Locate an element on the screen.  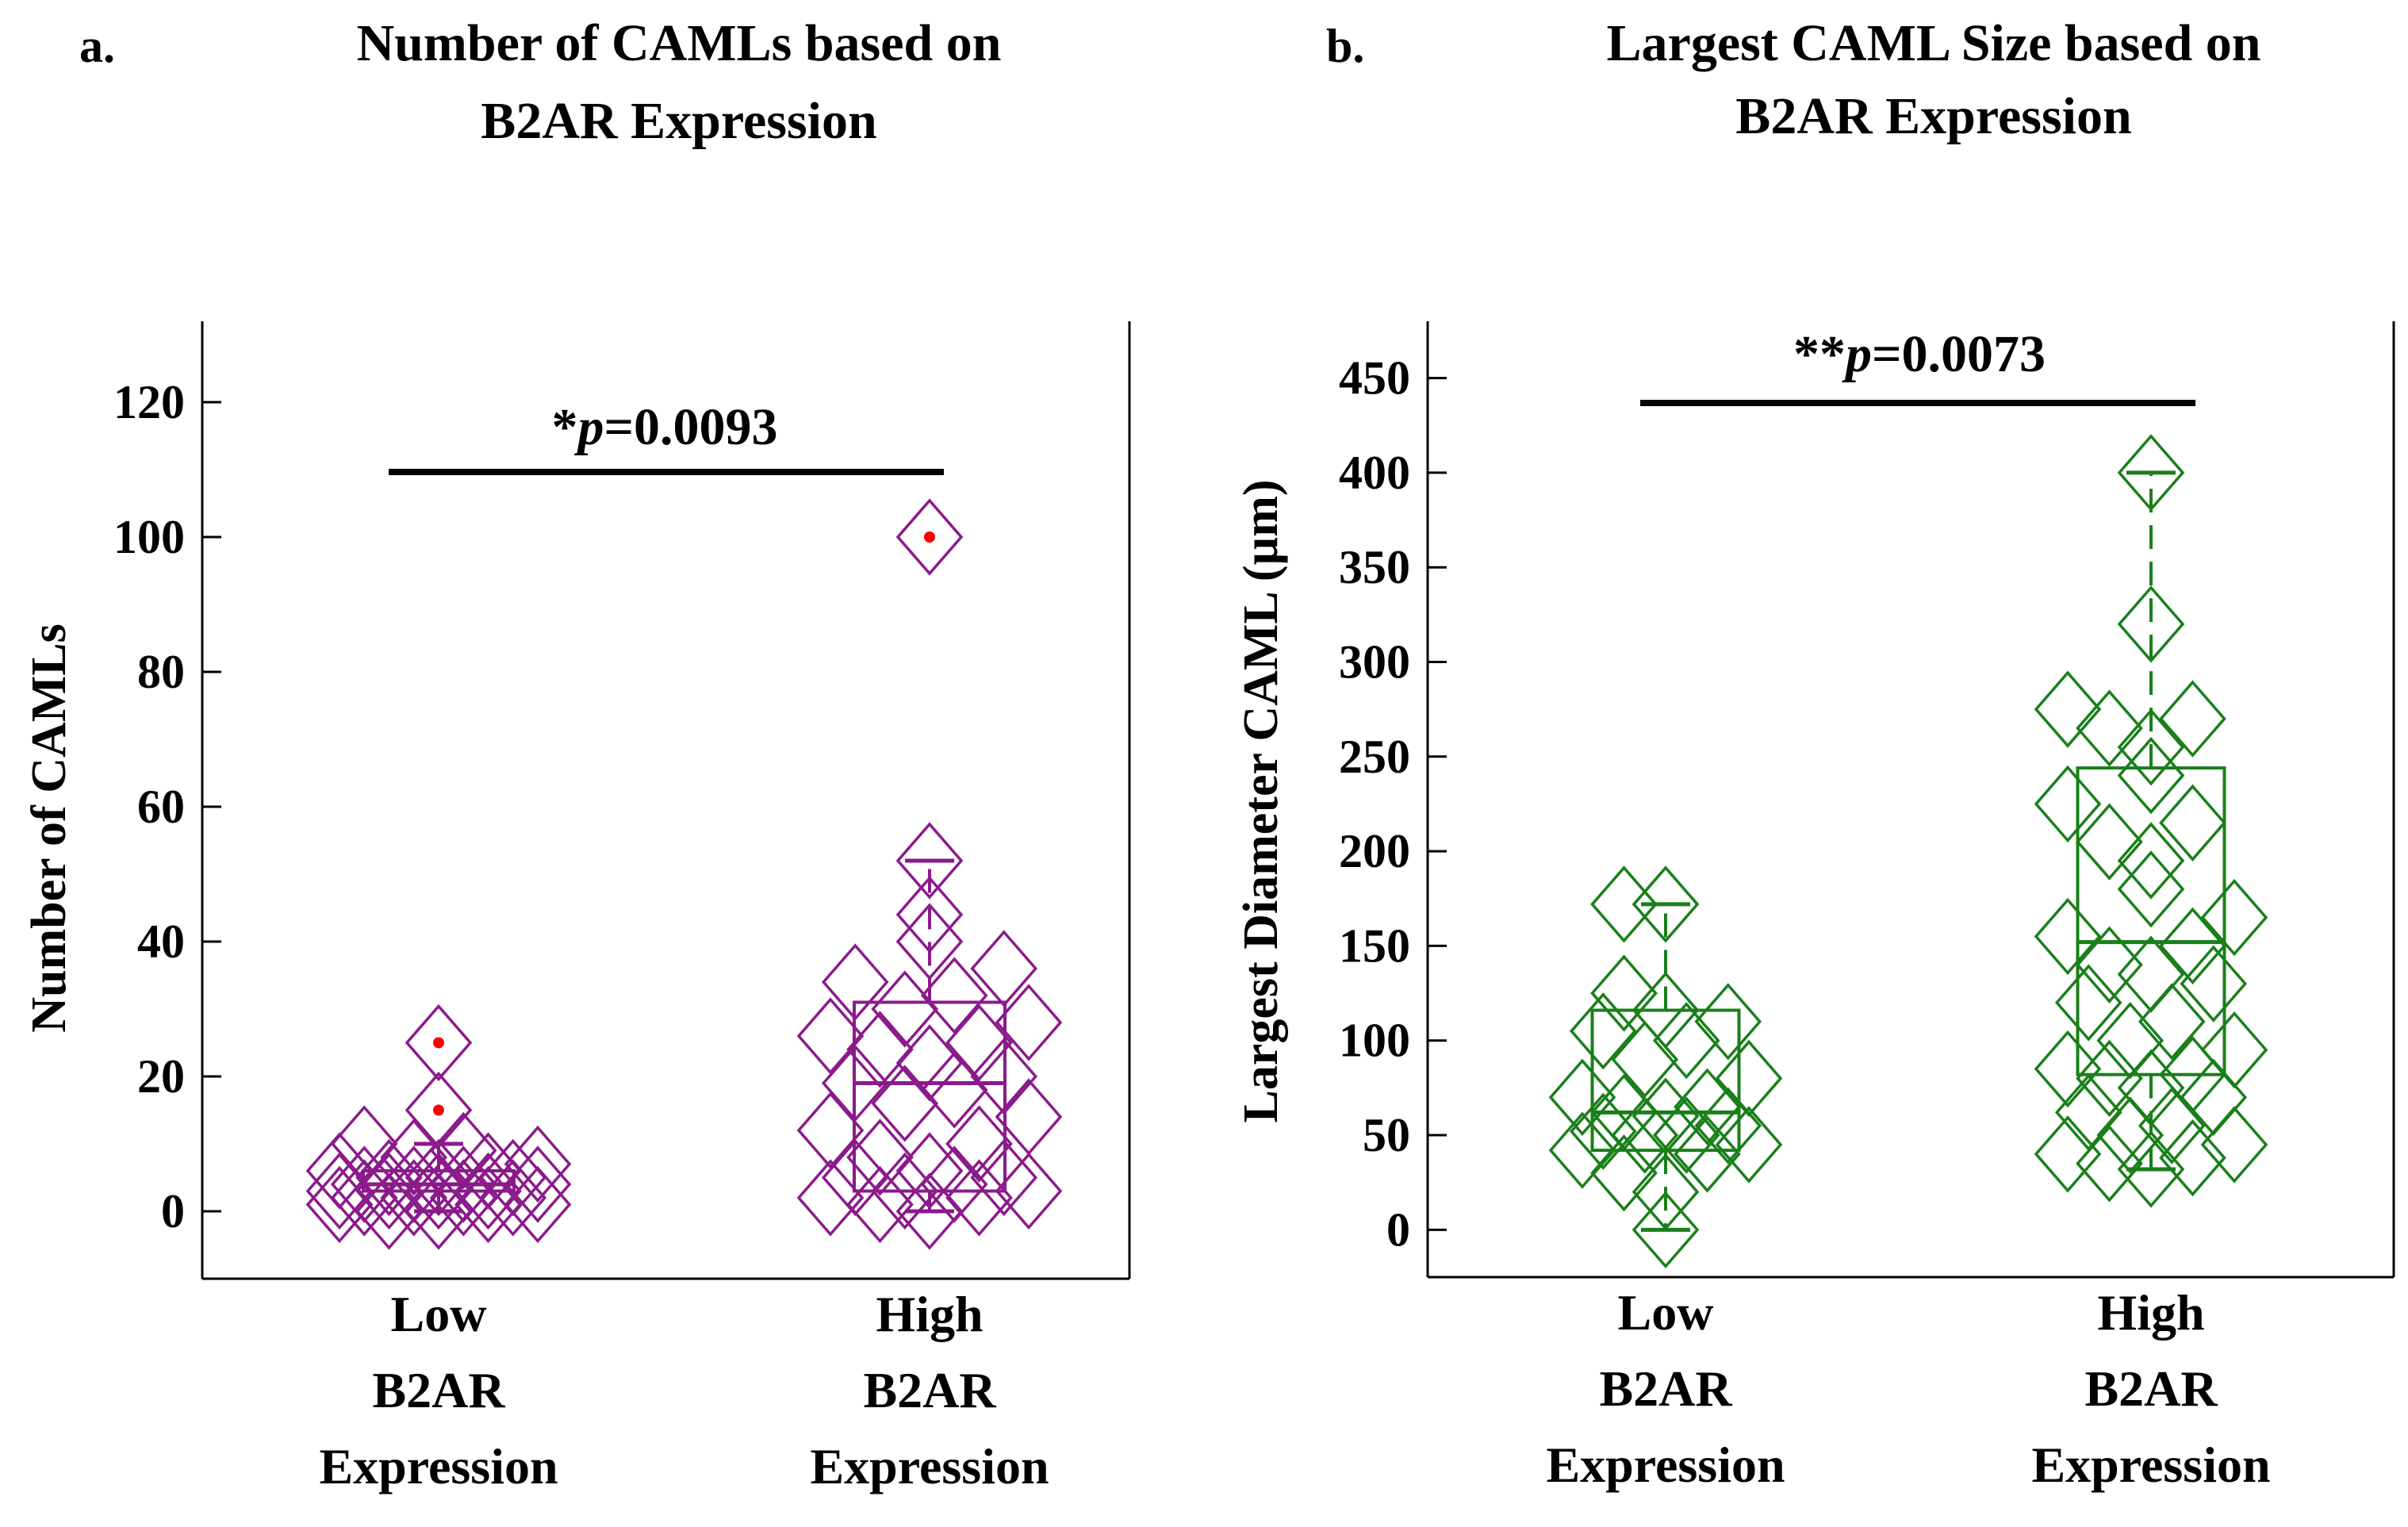
panel-b-y-axis-label: Largest Diameter CAML (µm) is located at coordinates (1261, 800).